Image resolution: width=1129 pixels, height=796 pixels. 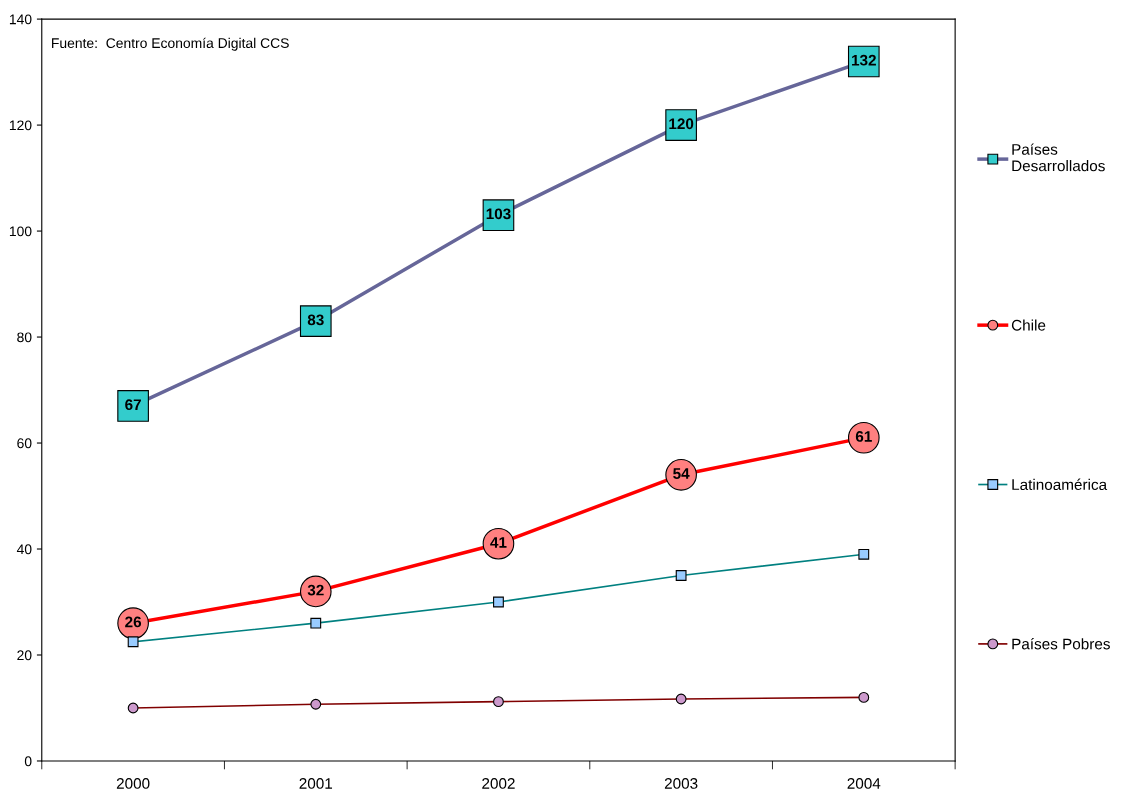 I want to click on x-tick-label: 2004, so click(x=864, y=783).